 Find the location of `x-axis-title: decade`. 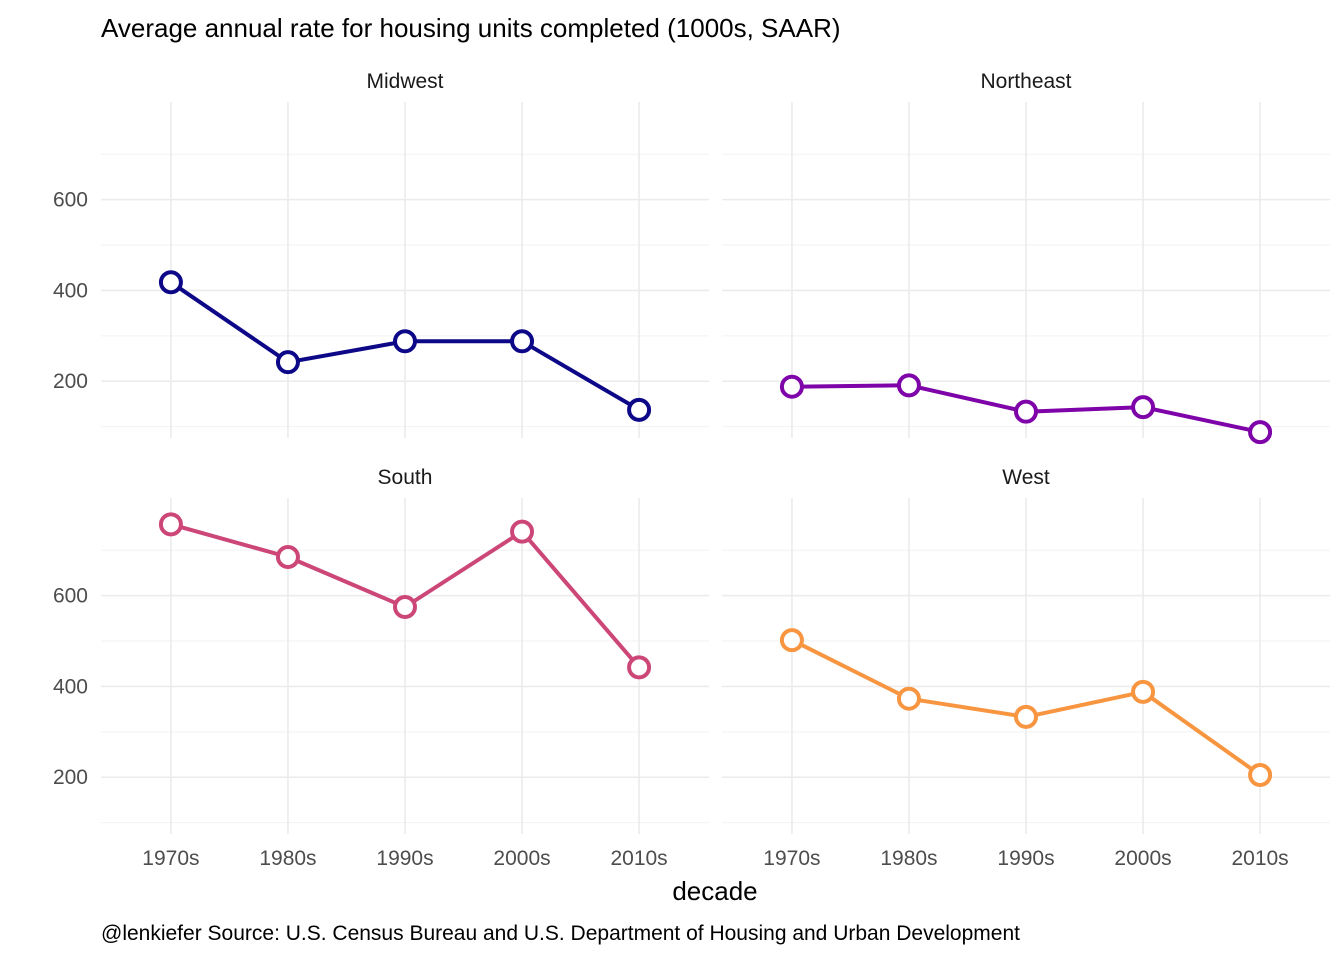

x-axis-title: decade is located at coordinates (714, 891).